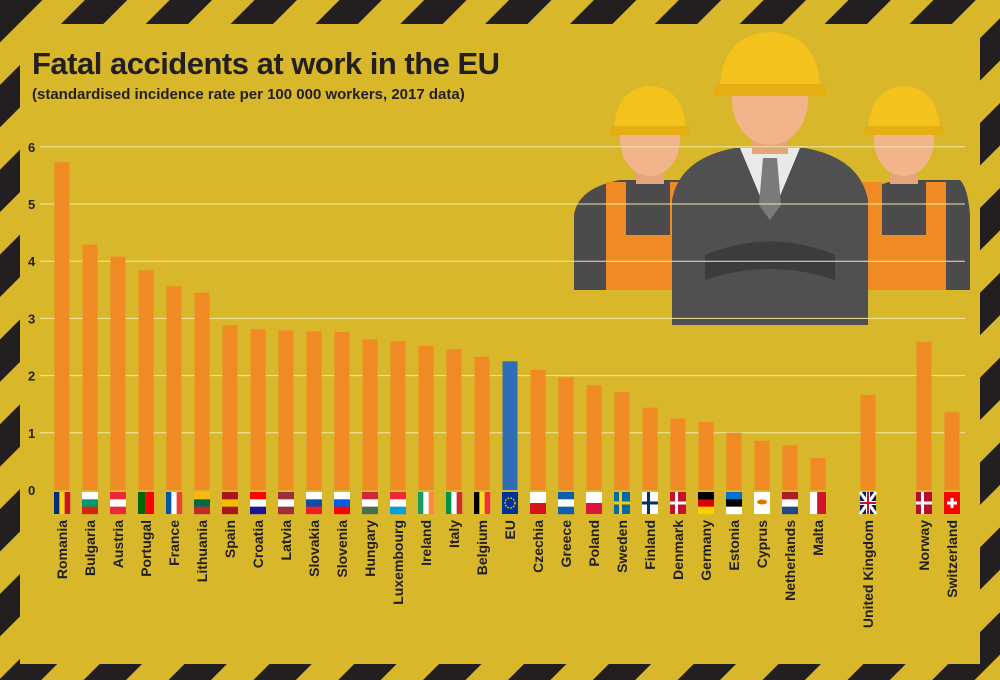  I want to click on bar-croatia, so click(258, 409).